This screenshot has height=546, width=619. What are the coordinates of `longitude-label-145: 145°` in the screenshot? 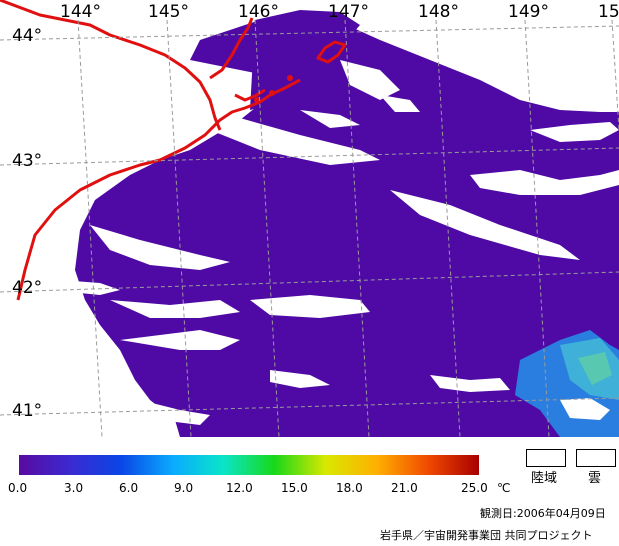 It's located at (168, 12).